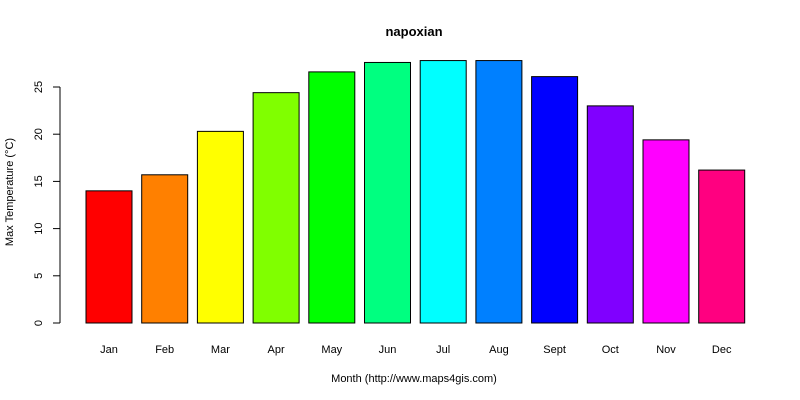 This screenshot has width=800, height=400. Describe the element at coordinates (666, 350) in the screenshot. I see `x-tick-label: Nov` at that location.